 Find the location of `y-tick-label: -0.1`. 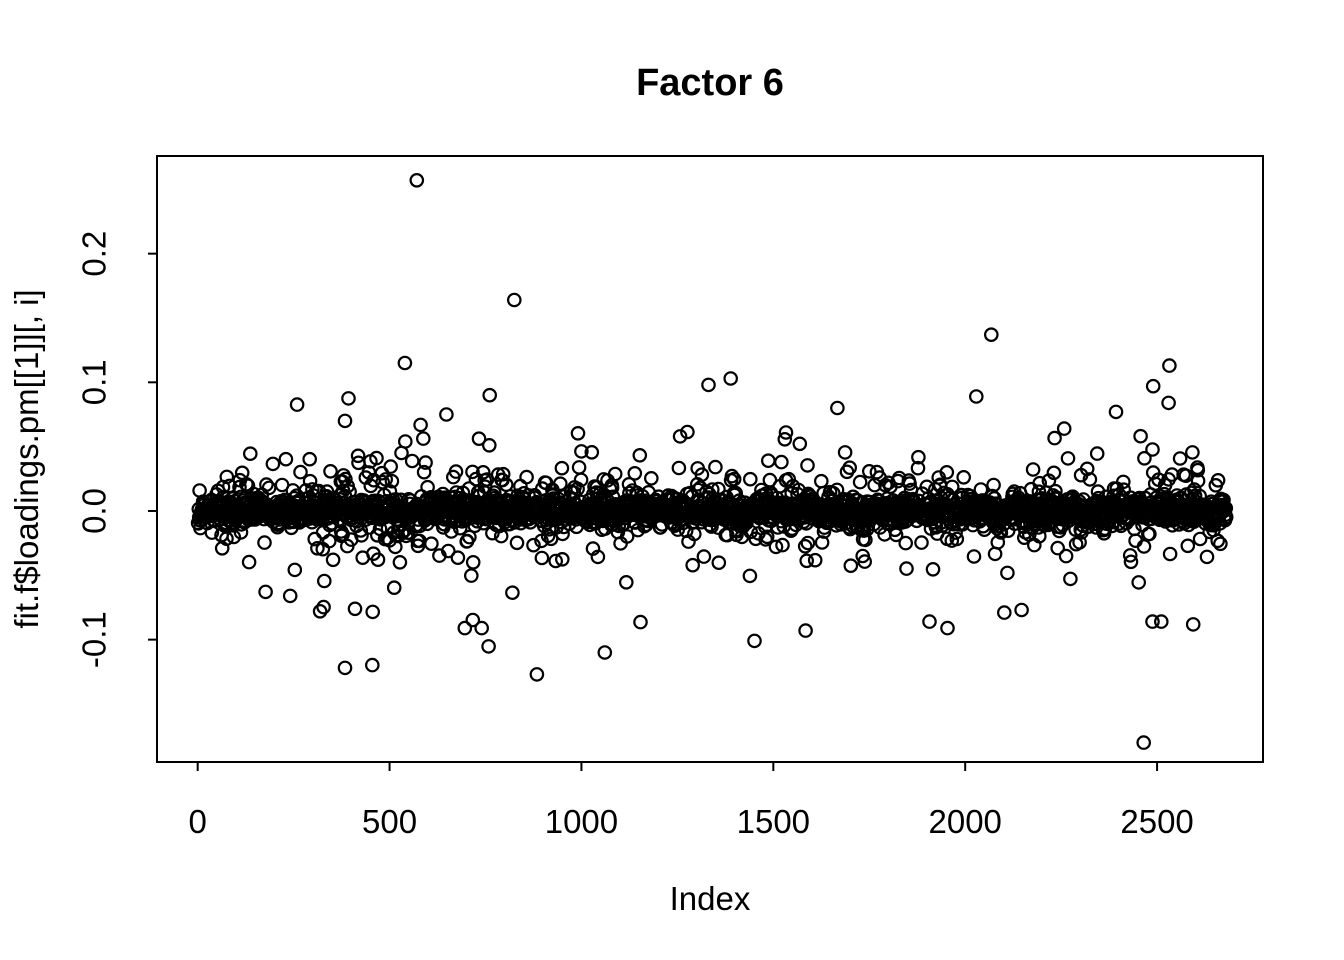

y-tick-label: -0.1 is located at coordinates (94, 639).